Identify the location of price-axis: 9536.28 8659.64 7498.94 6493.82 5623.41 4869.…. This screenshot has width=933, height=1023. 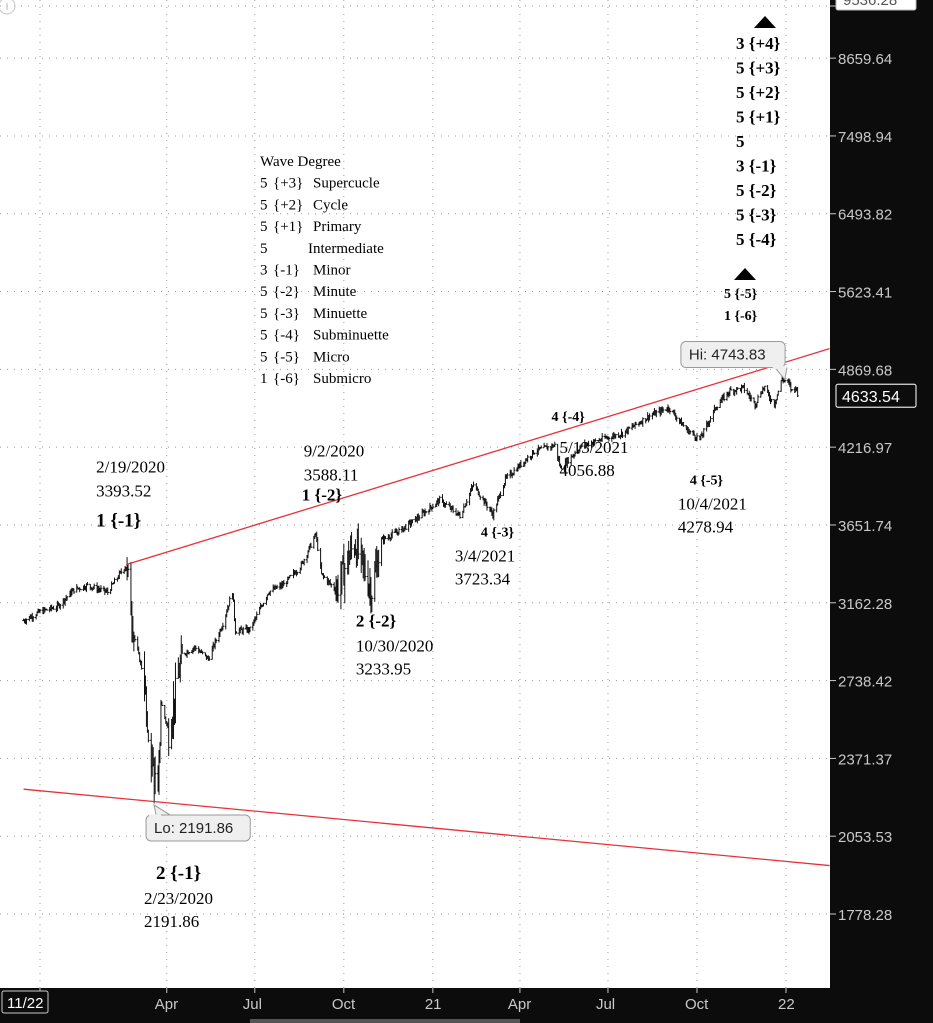
(881, 511).